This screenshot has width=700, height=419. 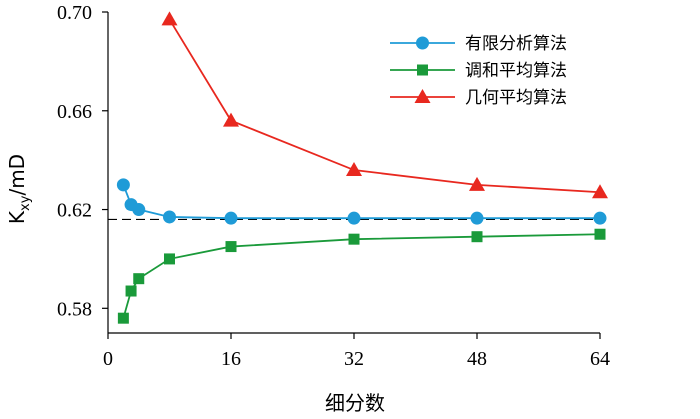 What do you see at coordinates (354, 359) in the screenshot?
I see `x-tick-label: 32` at bounding box center [354, 359].